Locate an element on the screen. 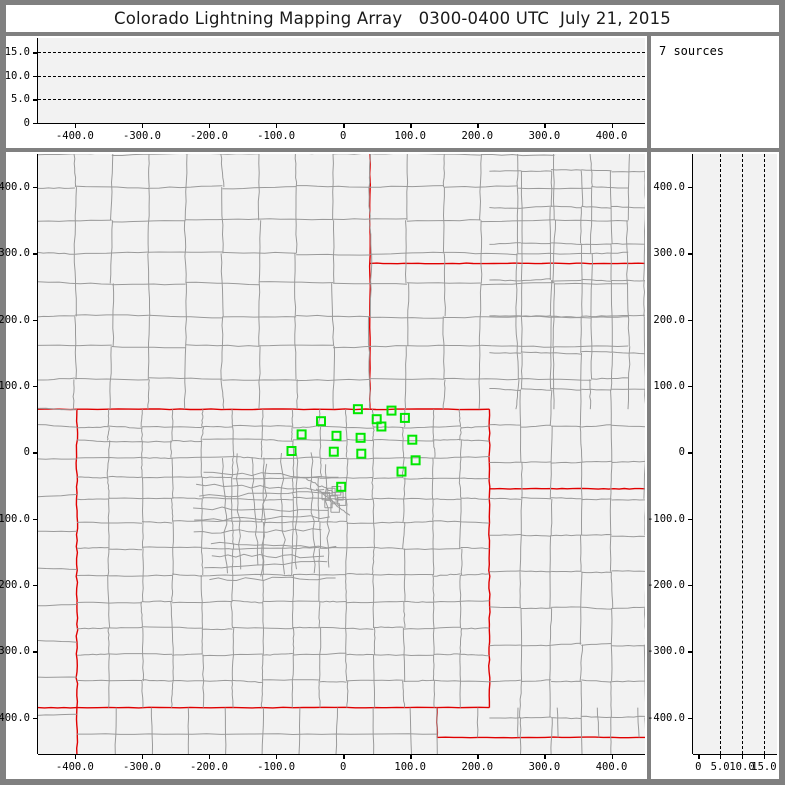 This screenshot has height=785, width=785. x-tick-label: 100.0 is located at coordinates (410, 136).